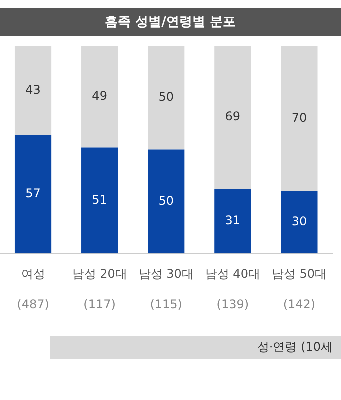 The image size is (341, 400). I want to click on data-label: 51, so click(100, 199).